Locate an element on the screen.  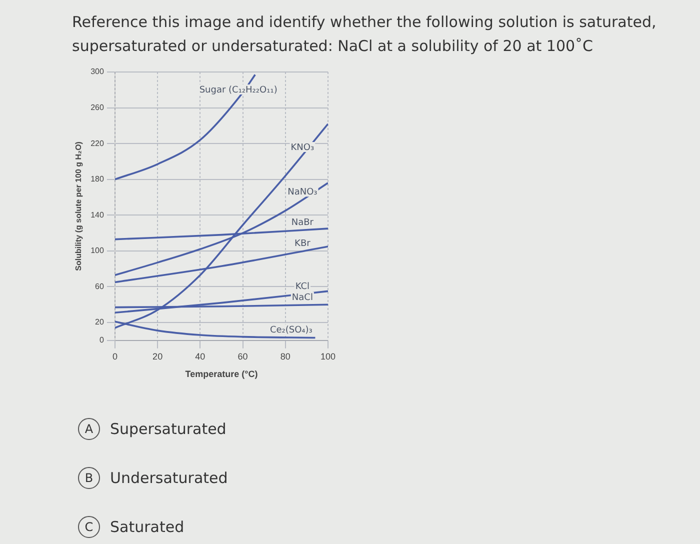
y-tick-label: 220 is located at coordinates (97, 143).